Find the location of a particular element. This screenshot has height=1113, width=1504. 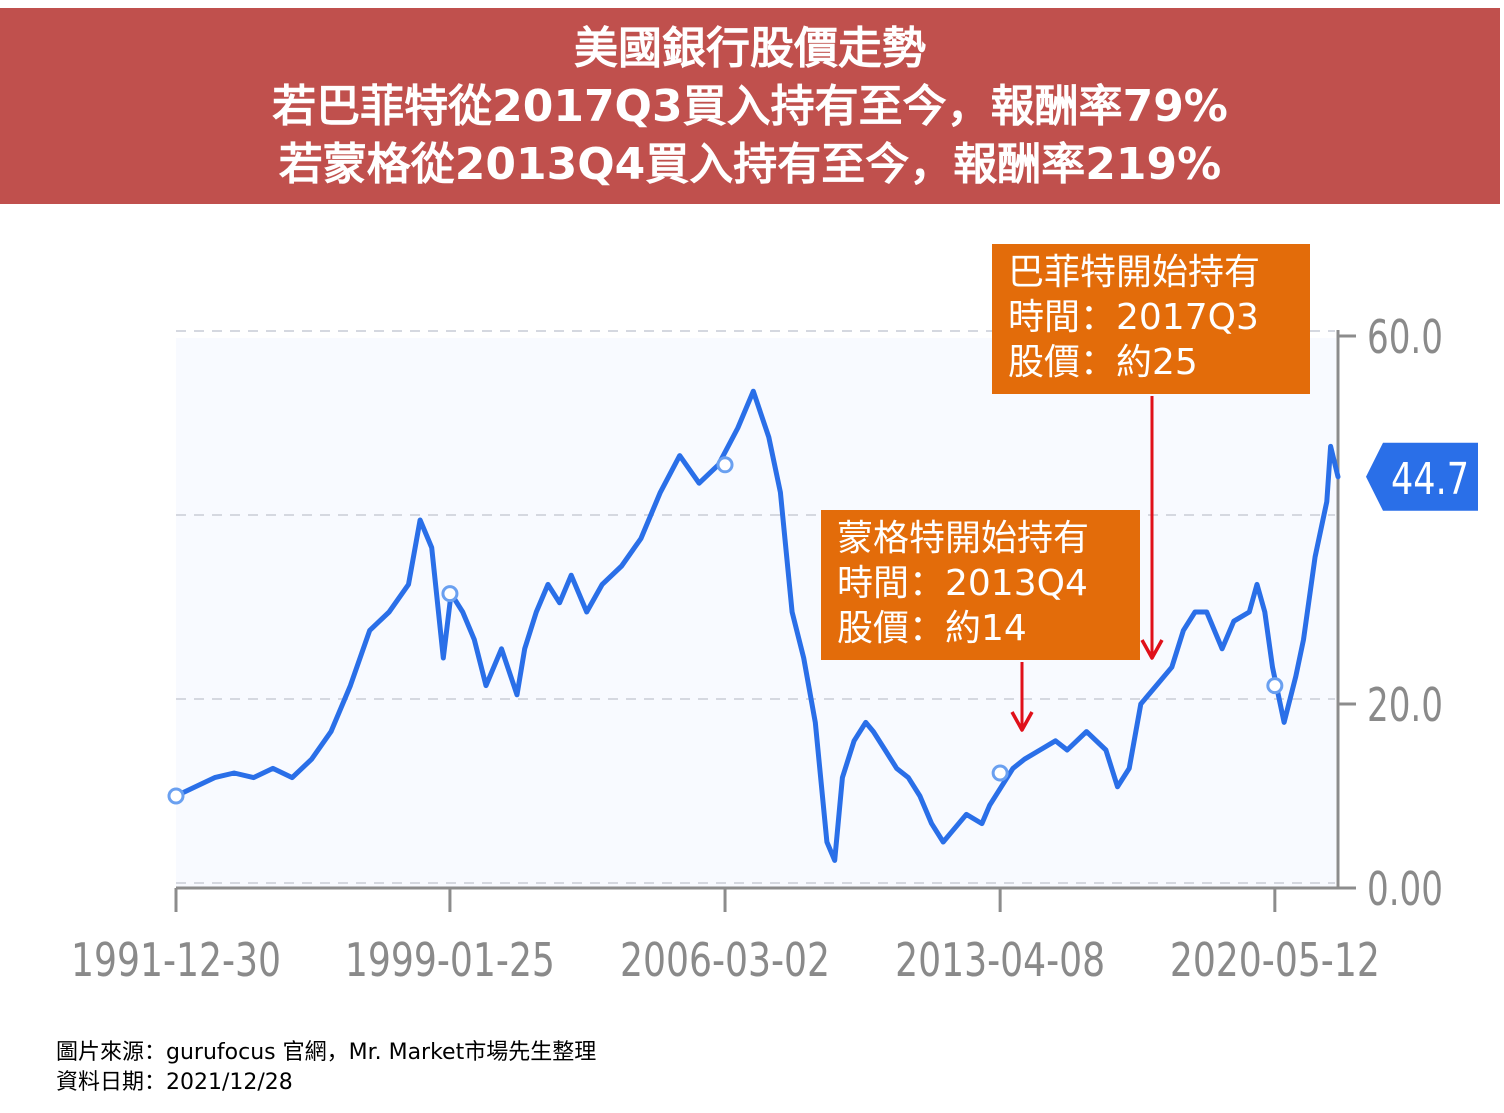

buffett-callout-title: 巴菲特開始持有 is located at coordinates (1134, 272).